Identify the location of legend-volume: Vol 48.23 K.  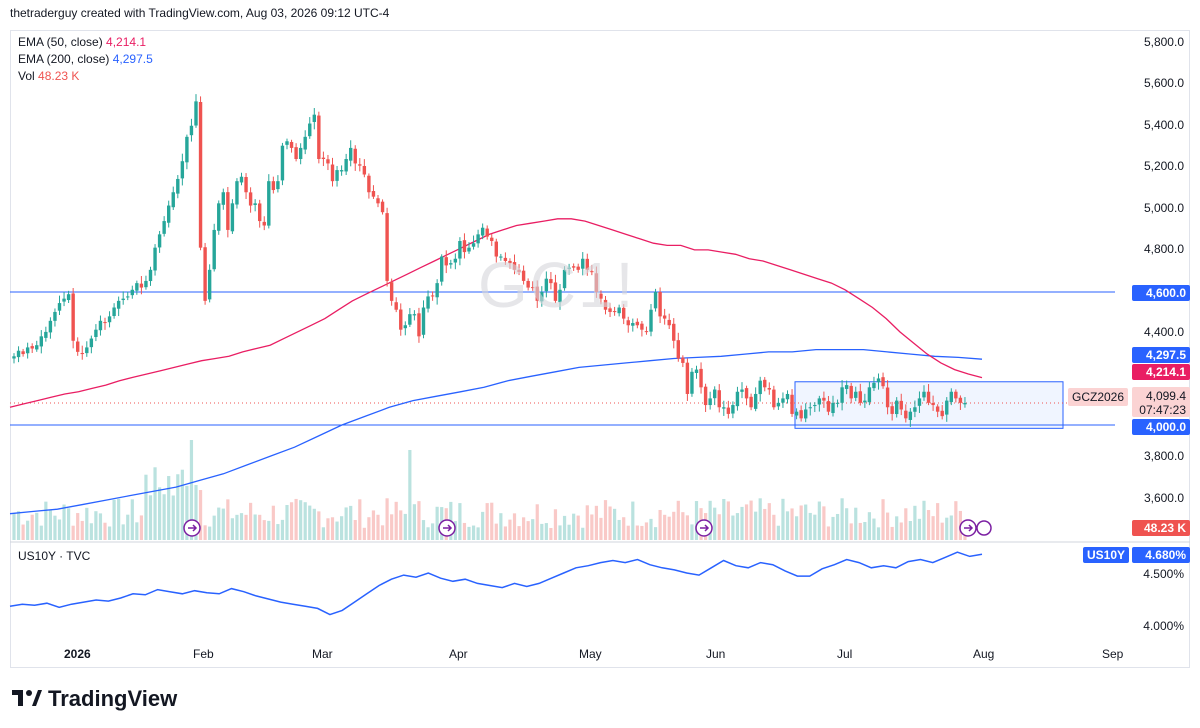
(48, 76).